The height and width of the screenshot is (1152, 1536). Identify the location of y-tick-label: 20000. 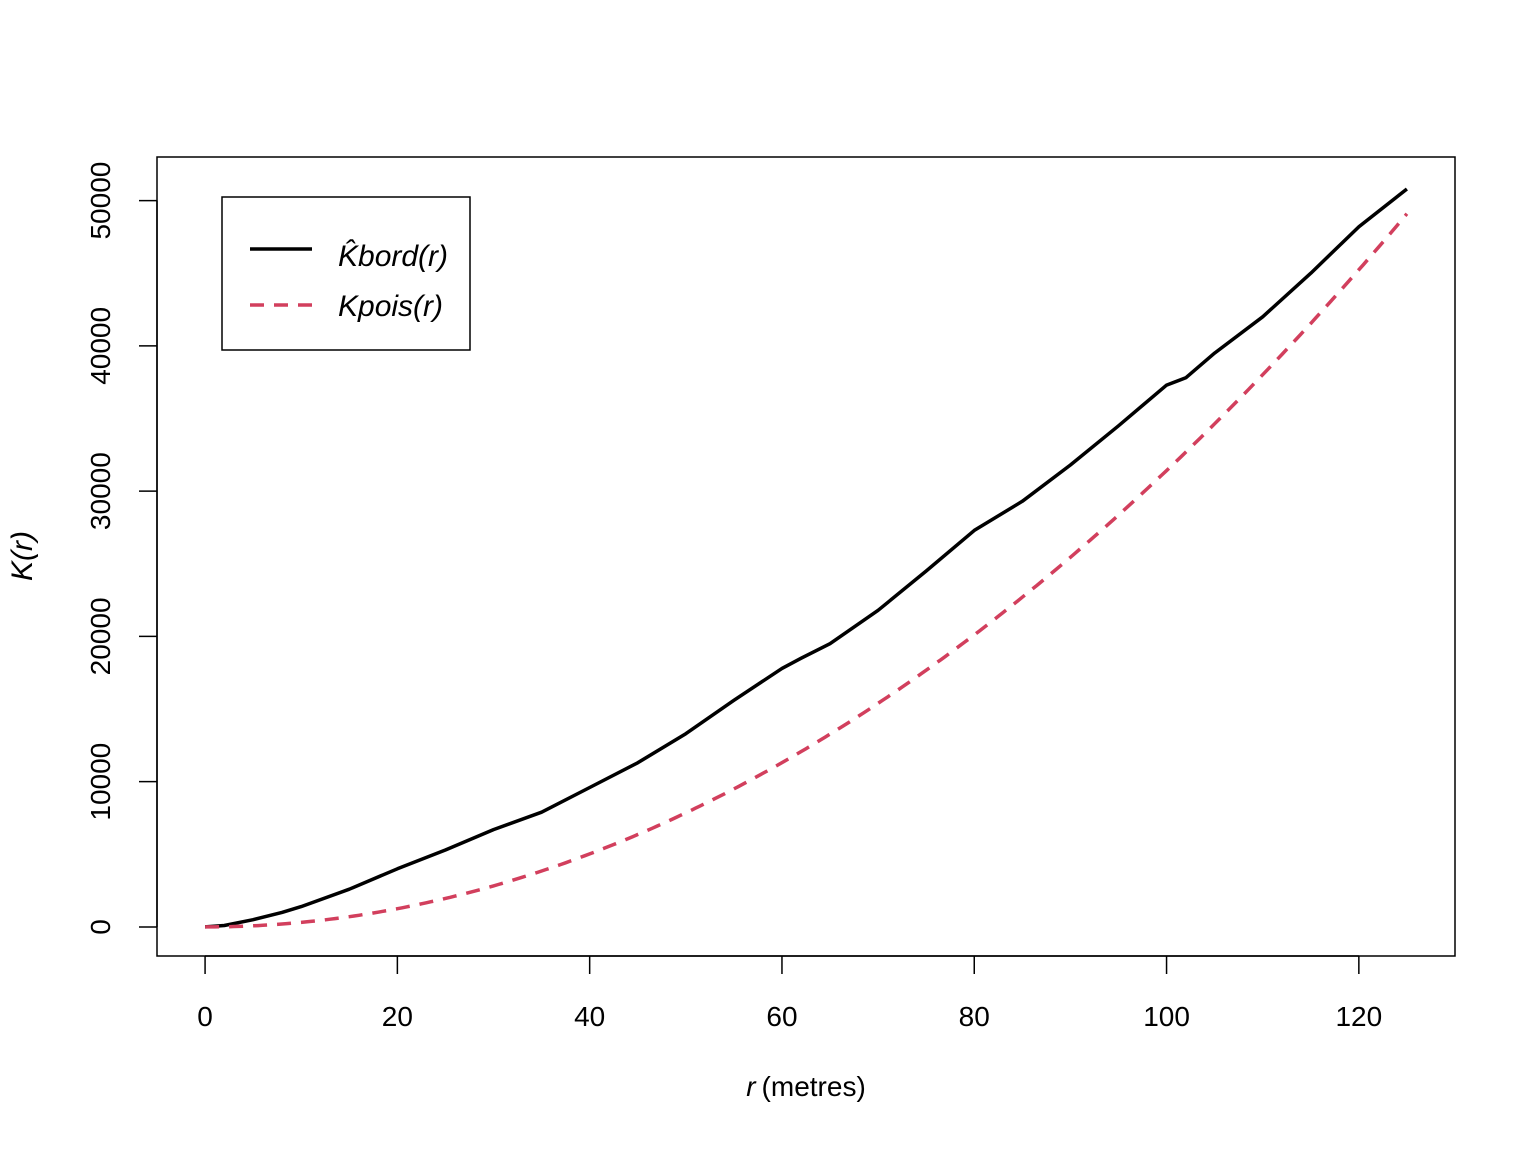
(100, 636).